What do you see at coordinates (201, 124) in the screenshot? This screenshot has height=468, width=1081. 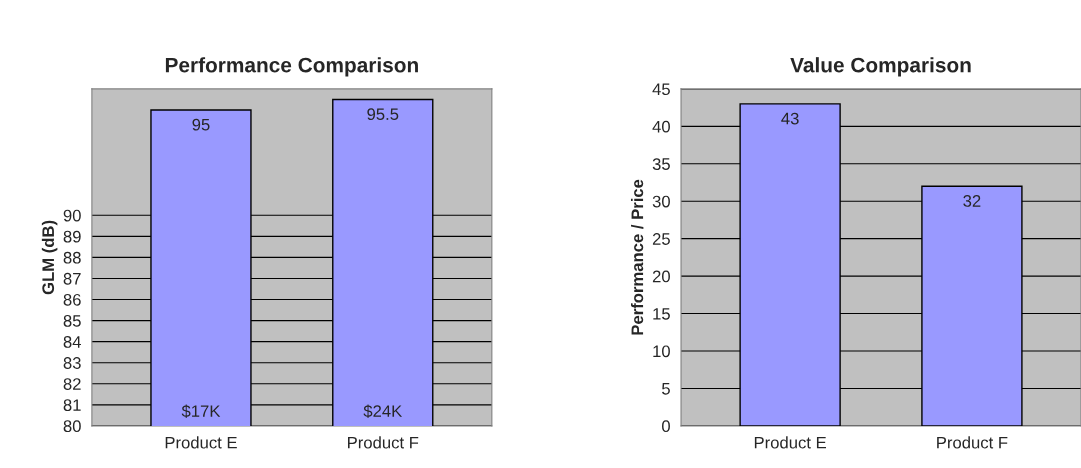 I see `data-label: 95` at bounding box center [201, 124].